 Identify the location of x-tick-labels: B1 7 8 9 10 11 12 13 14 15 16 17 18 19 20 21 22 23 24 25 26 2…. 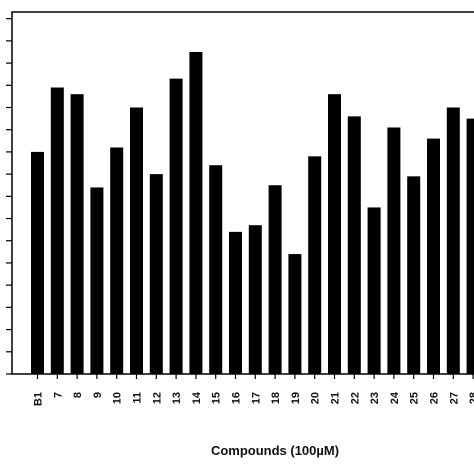
(253, 398).